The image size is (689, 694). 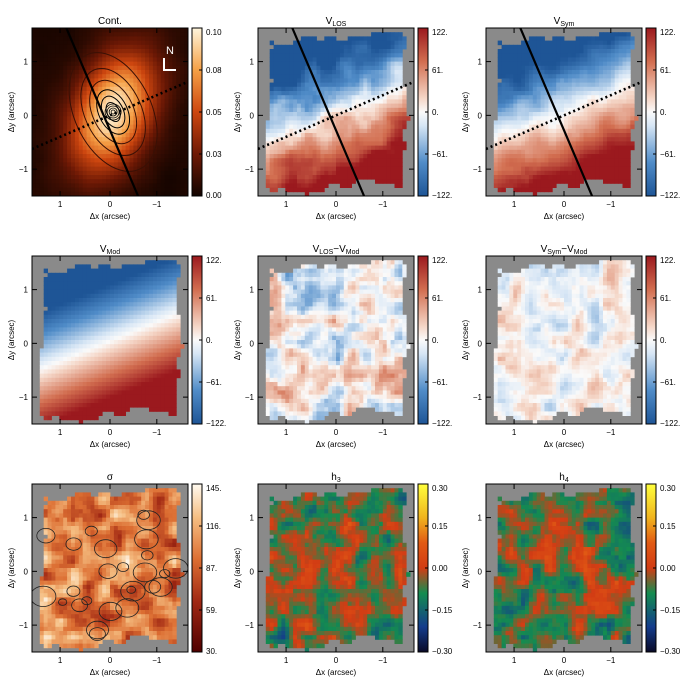 What do you see at coordinates (214, 154) in the screenshot?
I see `colorbar-tick-label: 0.03` at bounding box center [214, 154].